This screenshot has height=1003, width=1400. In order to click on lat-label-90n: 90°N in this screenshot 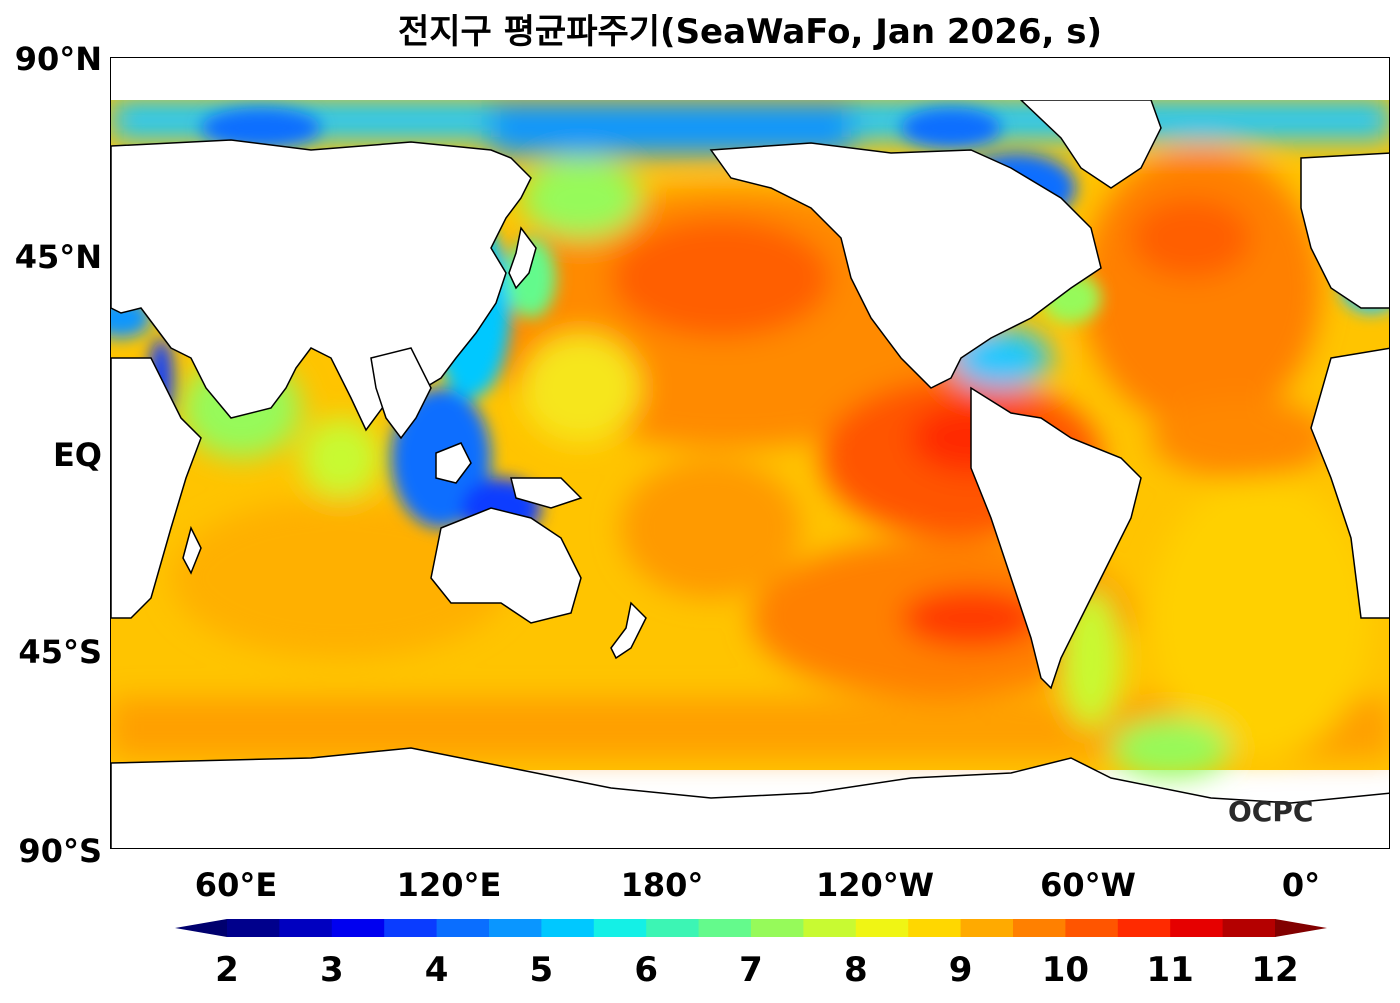, I will do `click(58, 59)`.